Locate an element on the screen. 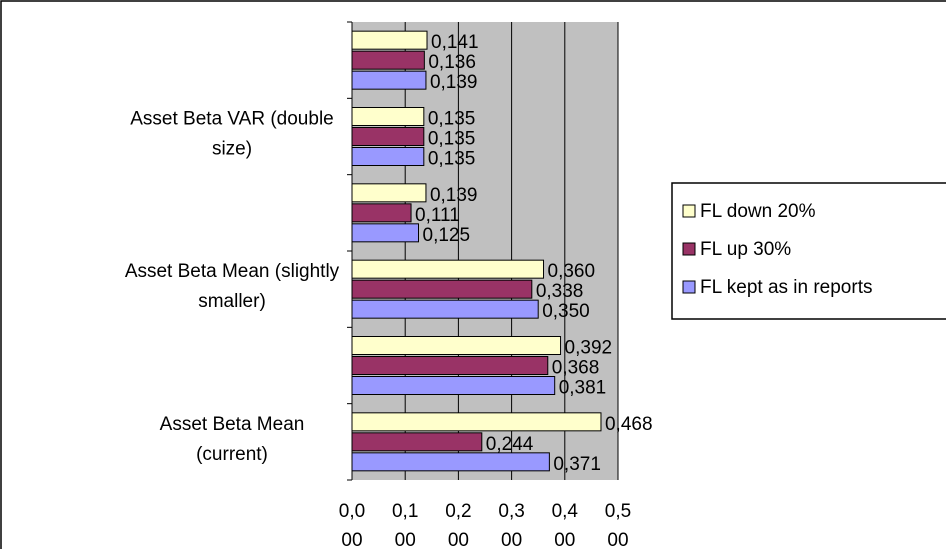 The width and height of the screenshot is (946, 549). data-label-1-1: 0,368 is located at coordinates (576, 368).